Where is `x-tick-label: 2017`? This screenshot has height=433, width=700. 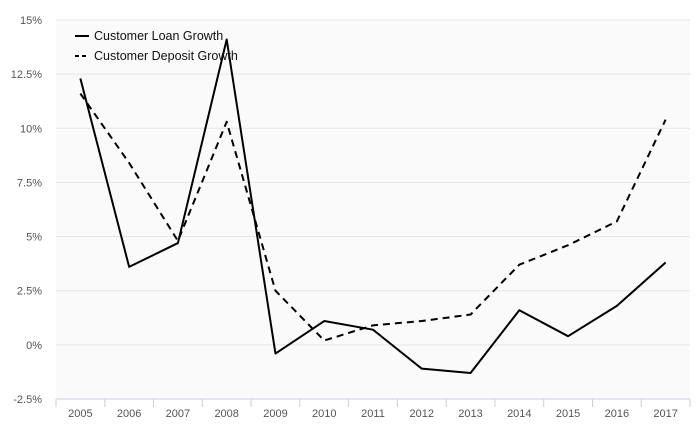 x-tick-label: 2017 is located at coordinates (665, 414).